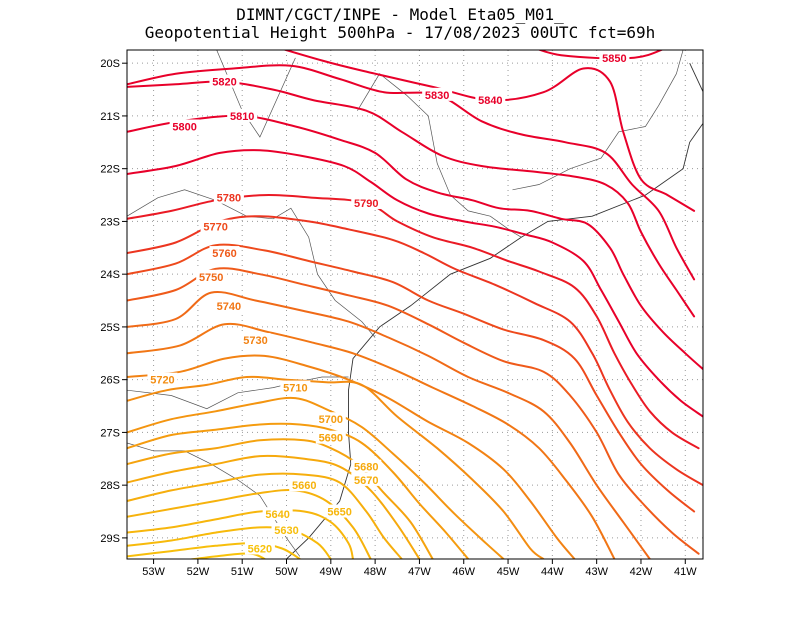 This screenshot has height=618, width=800. I want to click on contour-label-5710: 5710, so click(295, 389).